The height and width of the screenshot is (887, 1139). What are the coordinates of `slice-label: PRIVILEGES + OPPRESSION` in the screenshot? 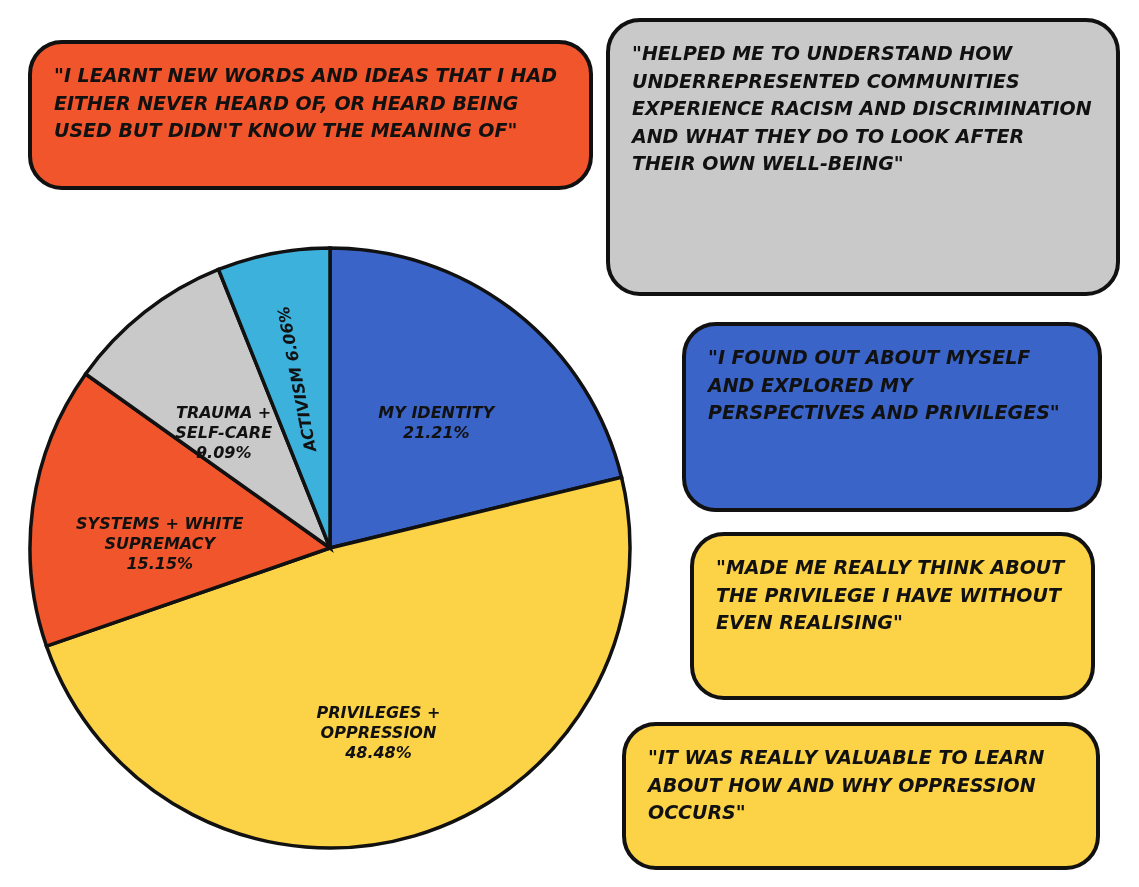 It's located at (378, 723).